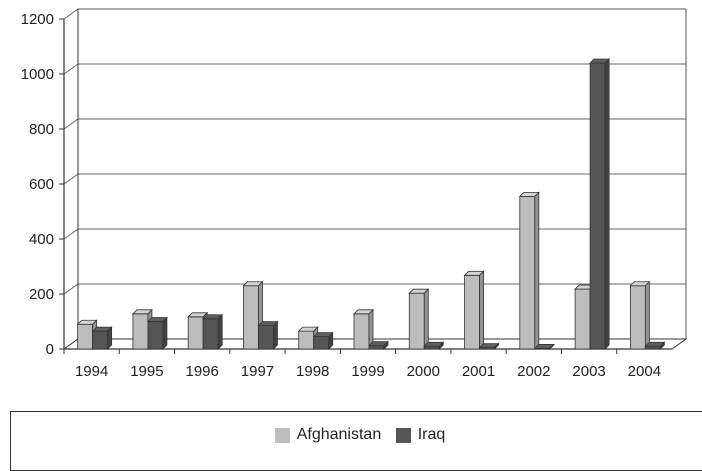 The image size is (702, 471). Describe the element at coordinates (257, 371) in the screenshot. I see `x-tick-label-1997: 1997` at that location.